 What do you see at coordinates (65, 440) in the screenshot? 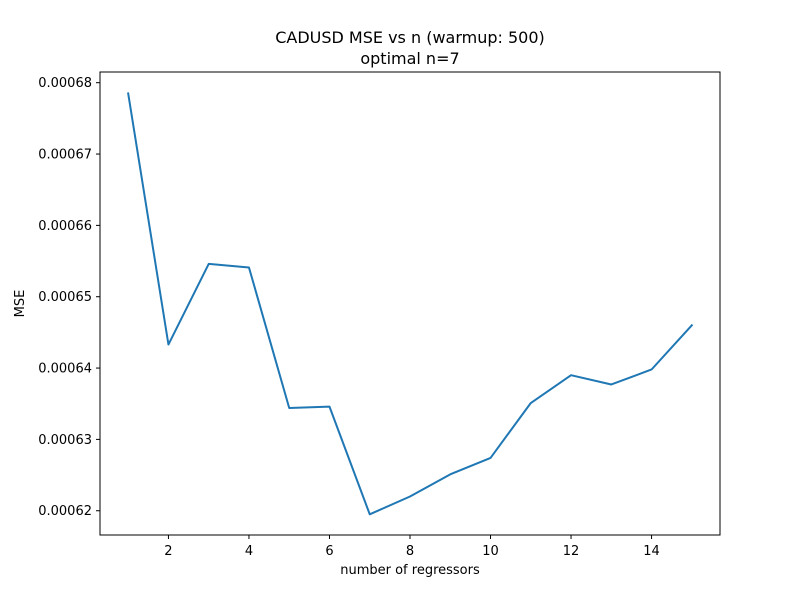
I see `y-tick-label: 0.00063` at bounding box center [65, 440].